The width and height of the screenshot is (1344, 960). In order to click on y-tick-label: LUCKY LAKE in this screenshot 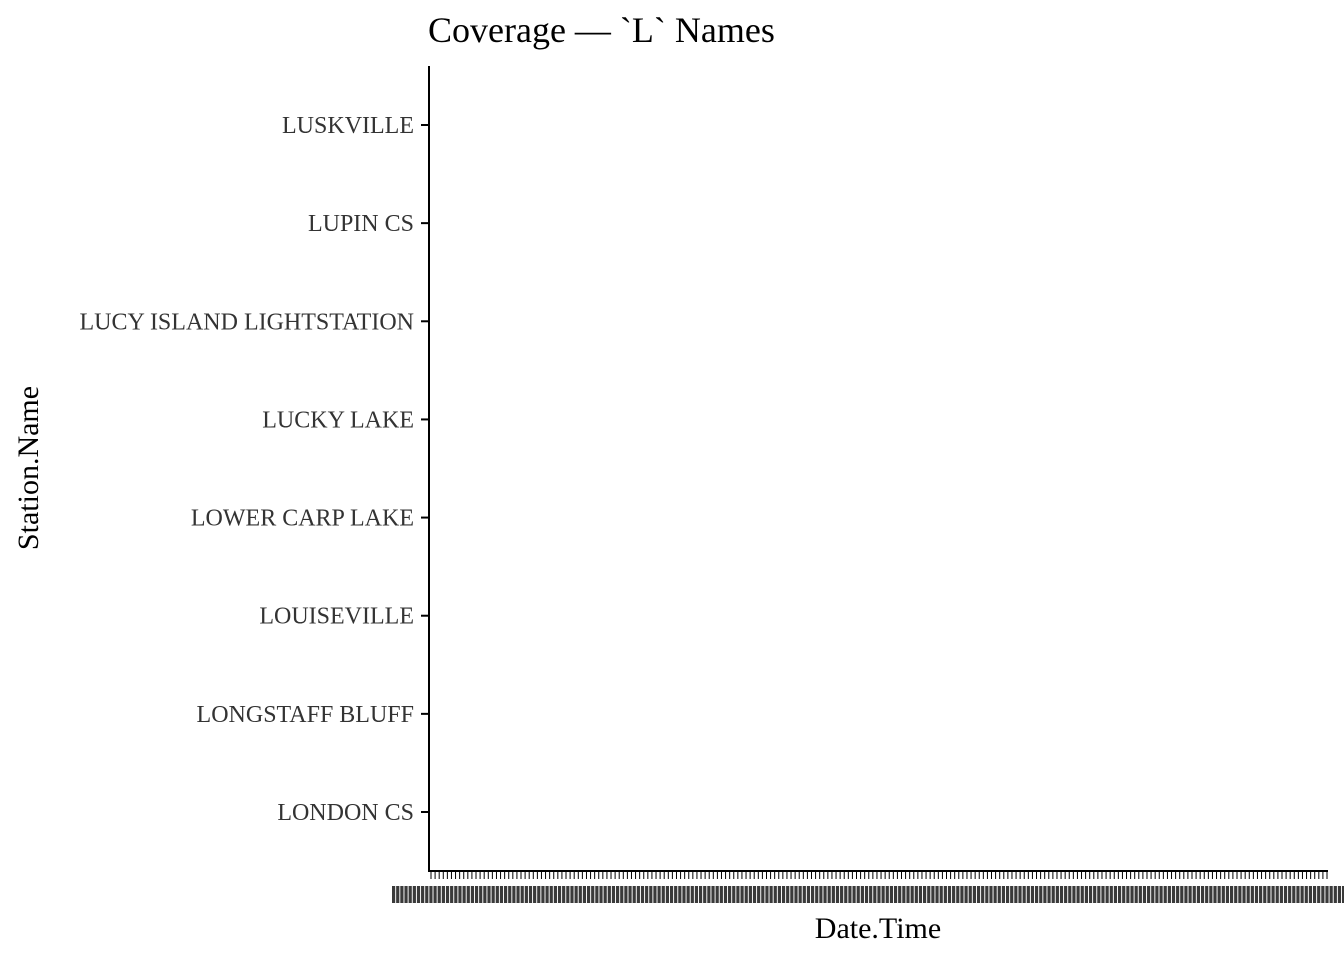, I will do `click(338, 420)`.